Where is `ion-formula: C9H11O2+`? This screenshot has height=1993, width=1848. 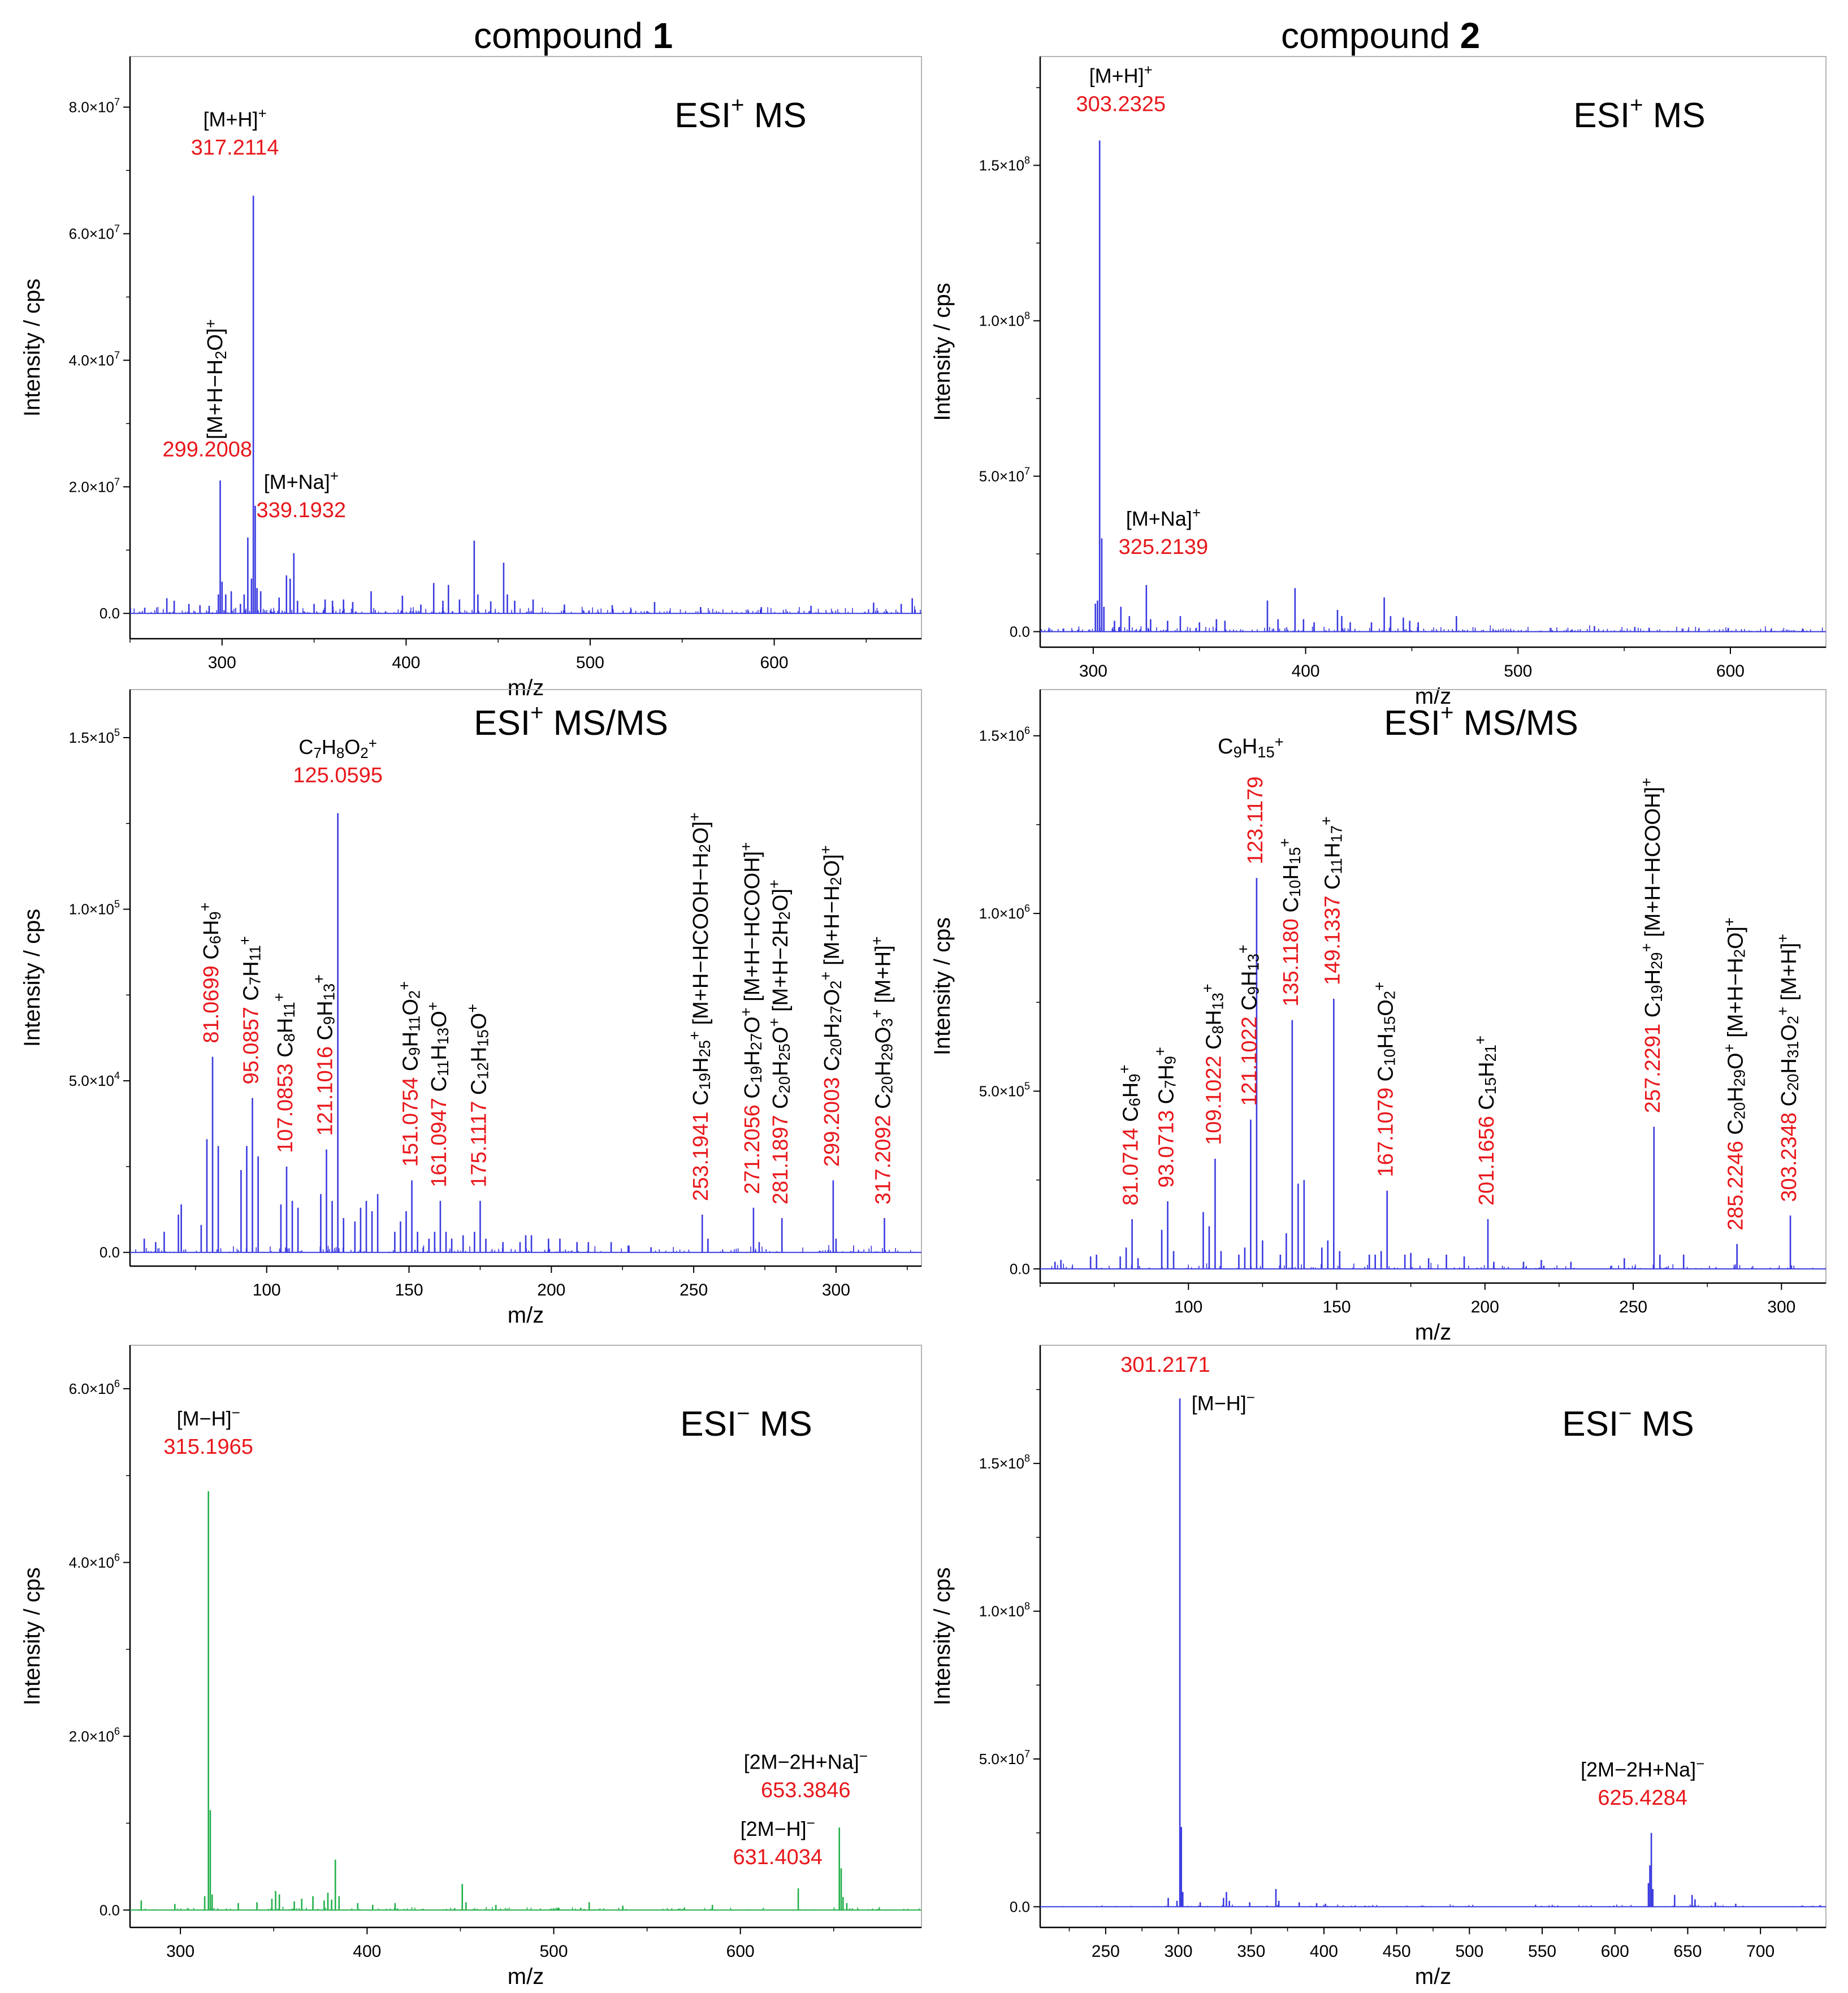 ion-formula: C9H11O2+ is located at coordinates (410, 1026).